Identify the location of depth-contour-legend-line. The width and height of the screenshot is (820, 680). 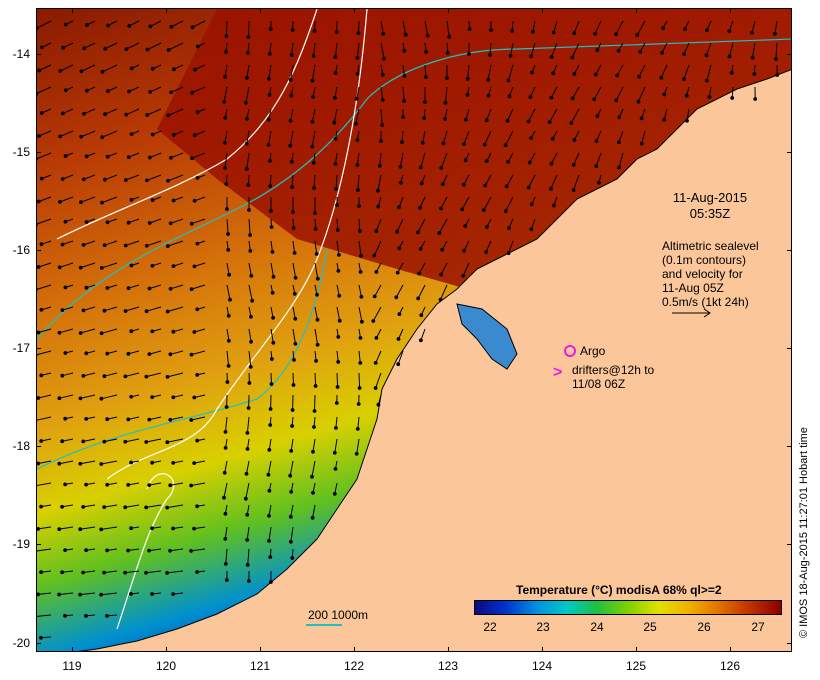
(324, 625).